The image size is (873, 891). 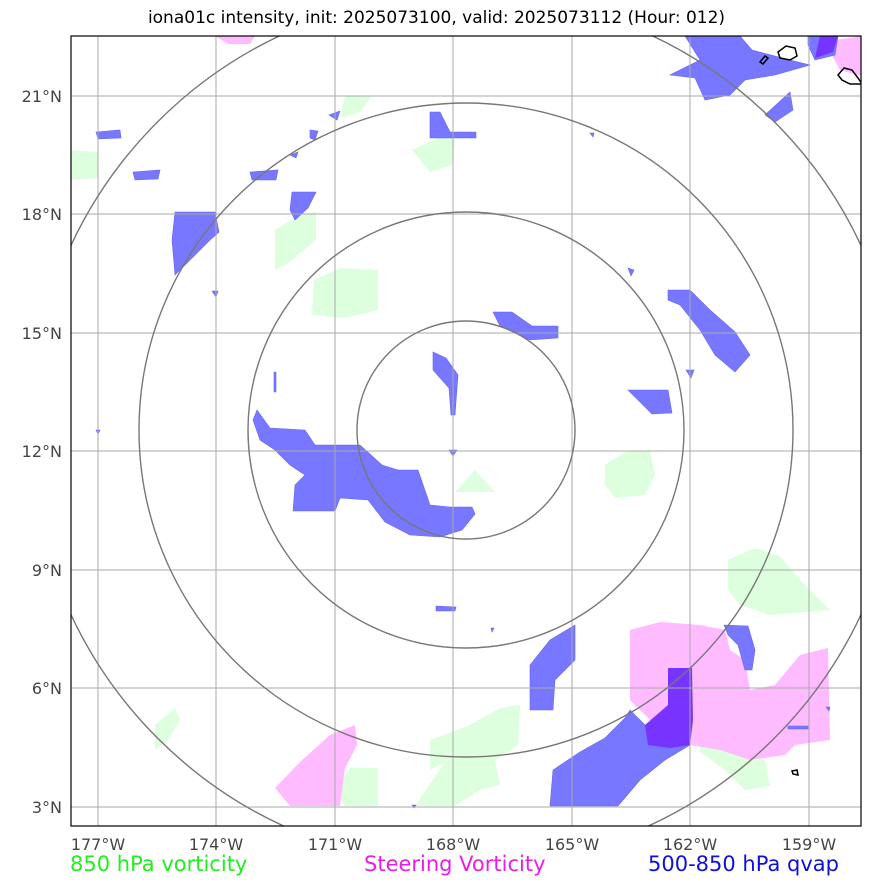 I want to click on lat-tick-label: 21°N, so click(x=42, y=96).